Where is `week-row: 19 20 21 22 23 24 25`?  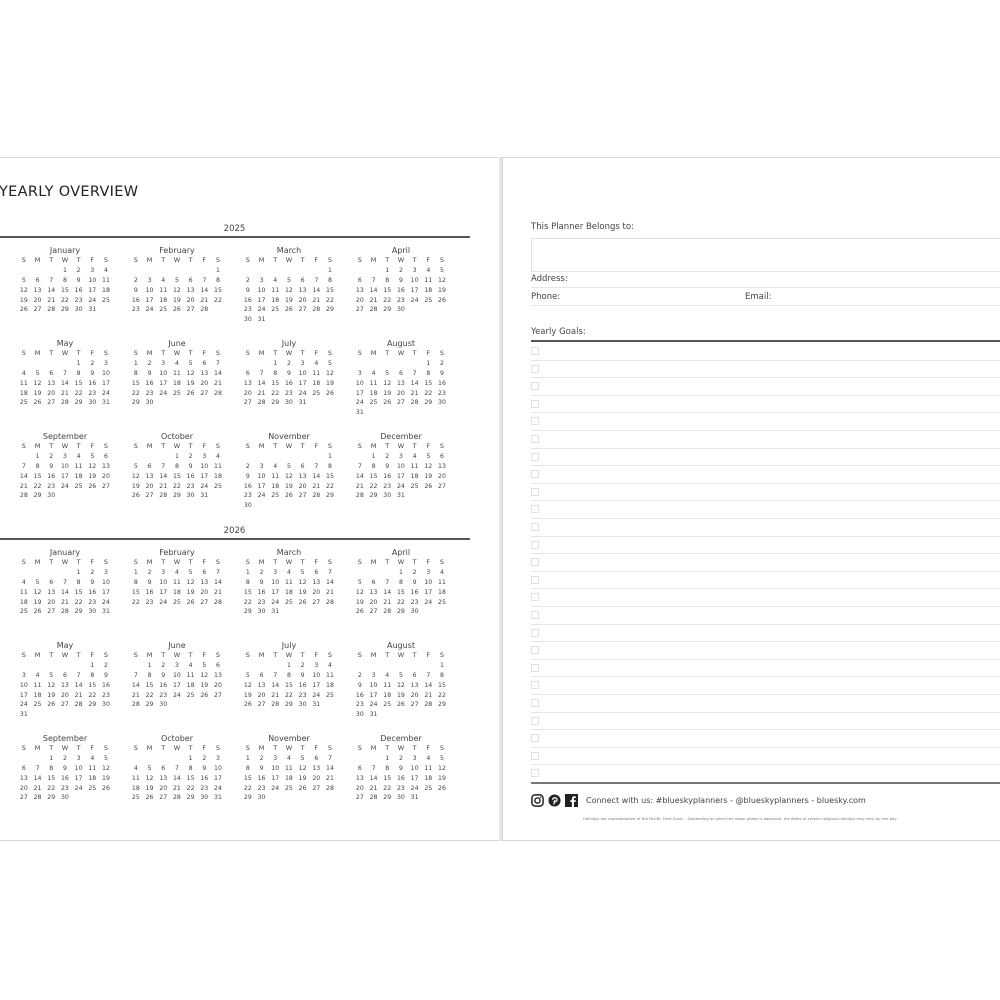 week-row: 19 20 21 22 23 24 25 is located at coordinates (65, 301).